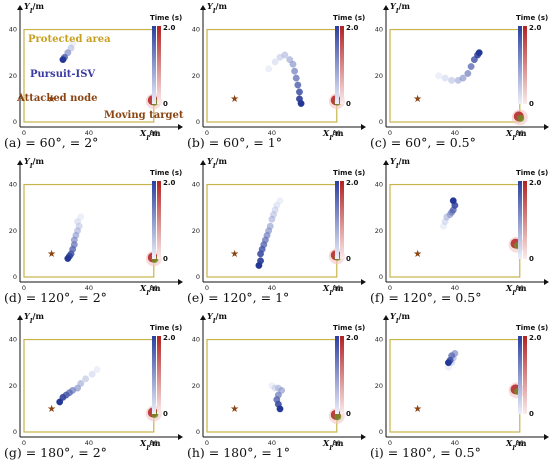 Image resolution: width=550 pixels, height=467 pixels. I want to click on subplot-caption: (e) FoVP = 120°, MSAP = 1°, so click(238, 297).